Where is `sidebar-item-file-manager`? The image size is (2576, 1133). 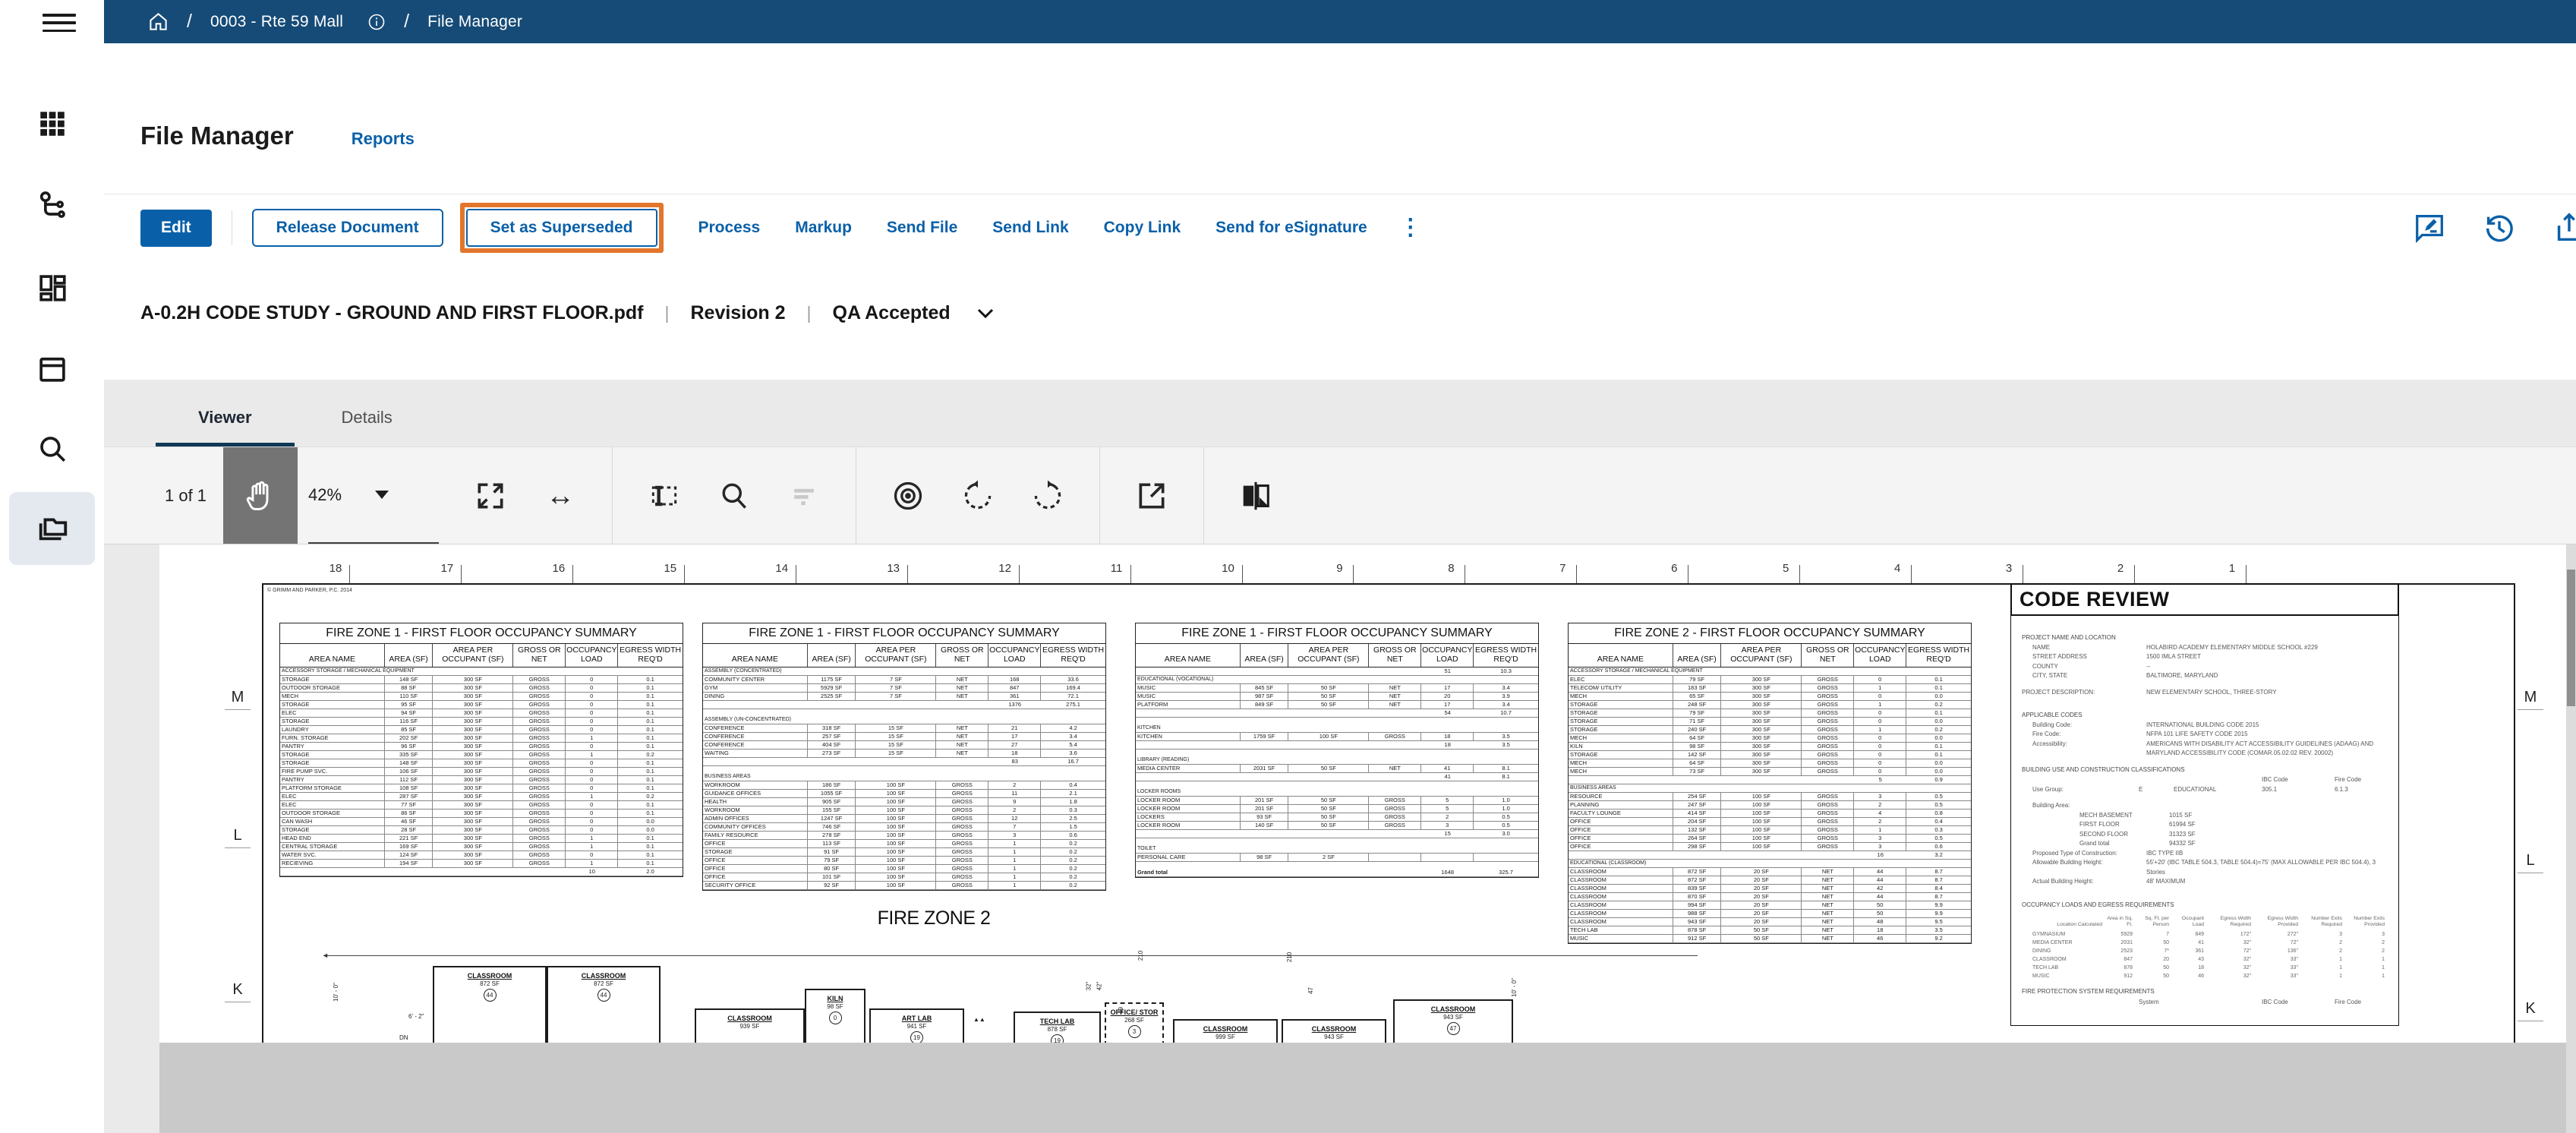
sidebar-item-file-manager is located at coordinates (52, 527).